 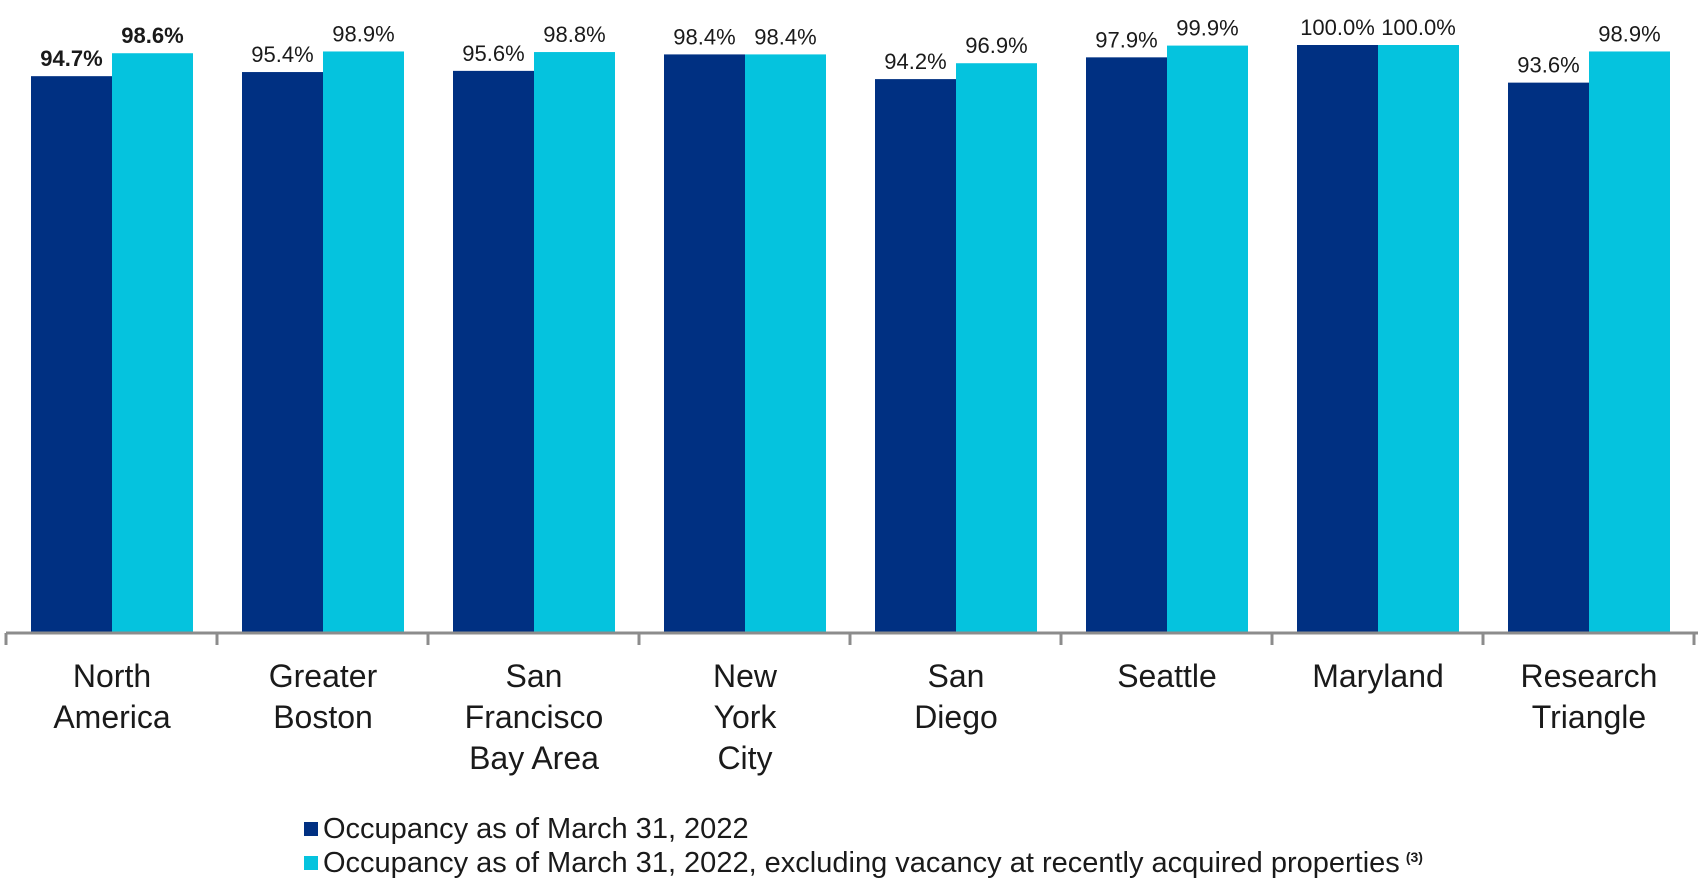 What do you see at coordinates (1548, 65) in the screenshot?
I see `value-label-1-7: 93.6%` at bounding box center [1548, 65].